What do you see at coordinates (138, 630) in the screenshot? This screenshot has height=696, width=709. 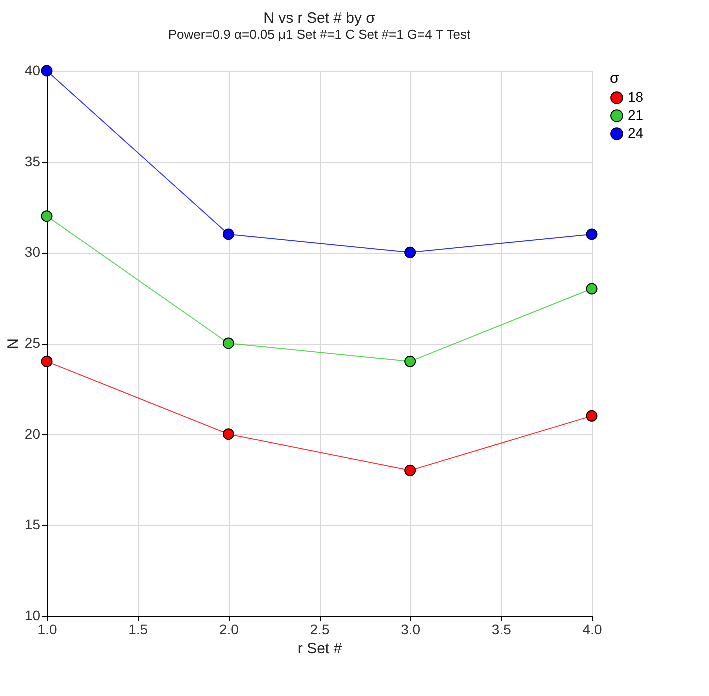 I see `x-tick-label: 1.5` at bounding box center [138, 630].